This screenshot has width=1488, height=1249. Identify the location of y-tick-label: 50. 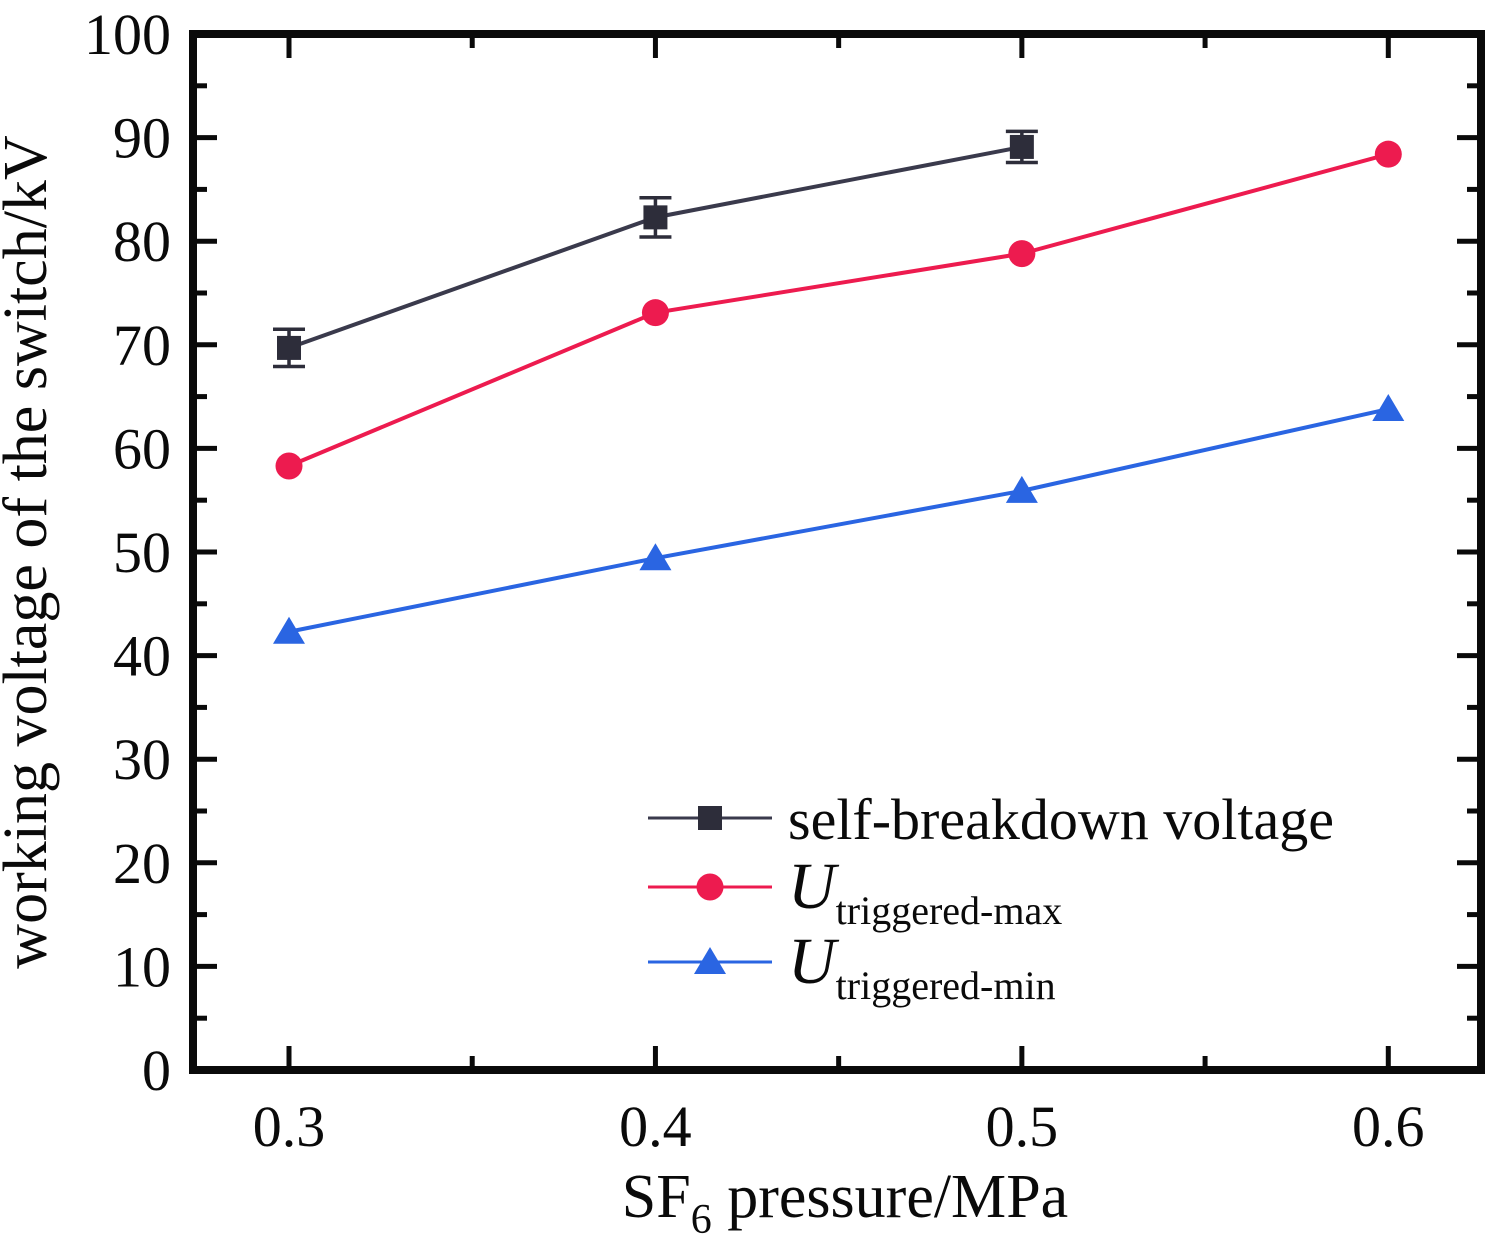
(142, 552).